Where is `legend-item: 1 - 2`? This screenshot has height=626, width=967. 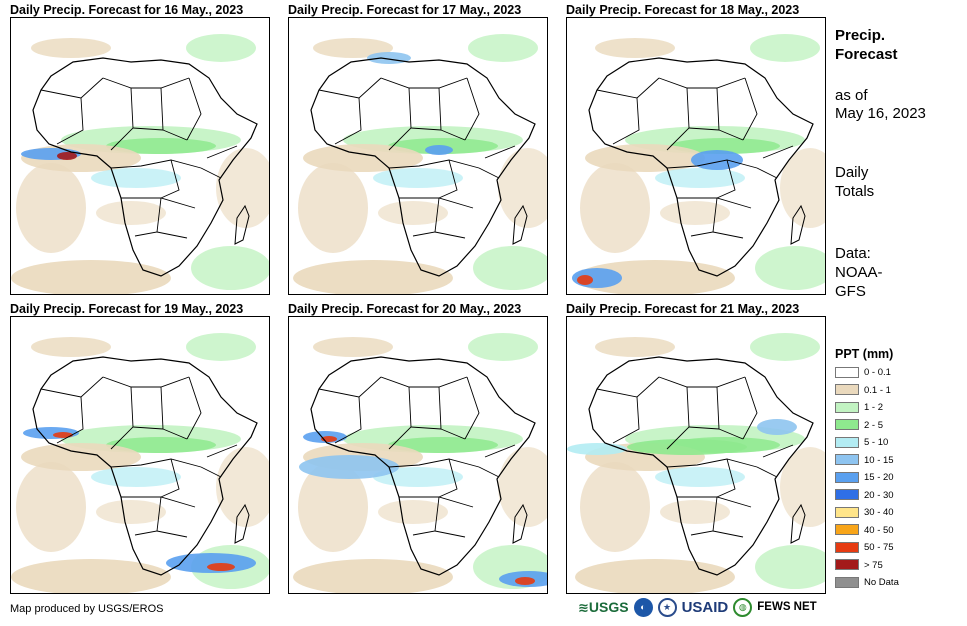
legend-item: 1 - 2 is located at coordinates (859, 407).